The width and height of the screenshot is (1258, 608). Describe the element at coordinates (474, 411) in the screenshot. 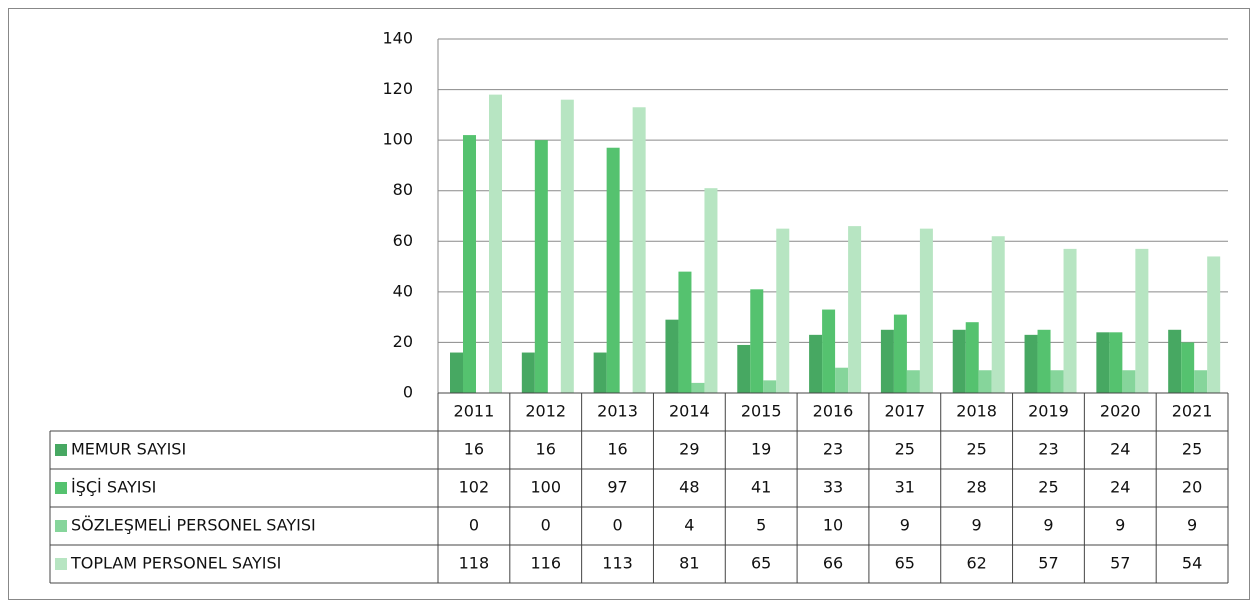

I see `x-tick-label: 2011` at that location.